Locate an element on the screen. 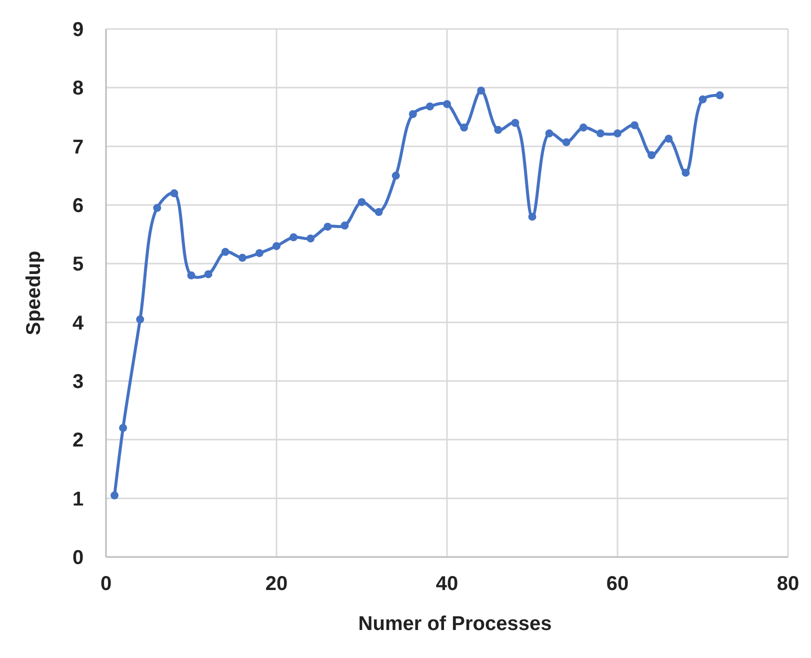  x-axis-title: Numer of Processes is located at coordinates (455, 624).